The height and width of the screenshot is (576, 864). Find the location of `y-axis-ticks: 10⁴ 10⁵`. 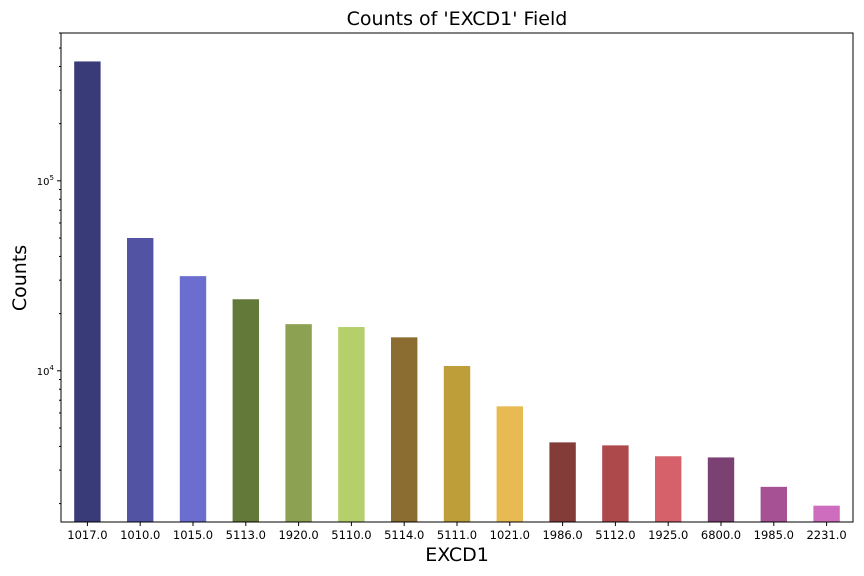

y-axis-ticks: 10⁴ 10⁵ is located at coordinates (49, 268).